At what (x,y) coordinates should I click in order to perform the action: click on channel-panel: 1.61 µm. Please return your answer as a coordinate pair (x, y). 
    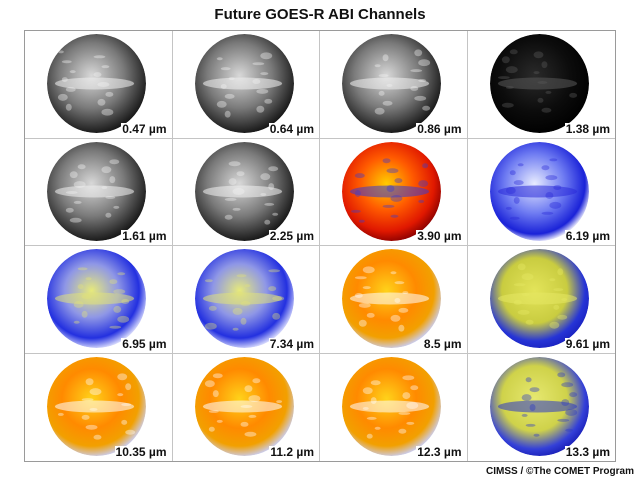
    Looking at the image, I should click on (99, 192).